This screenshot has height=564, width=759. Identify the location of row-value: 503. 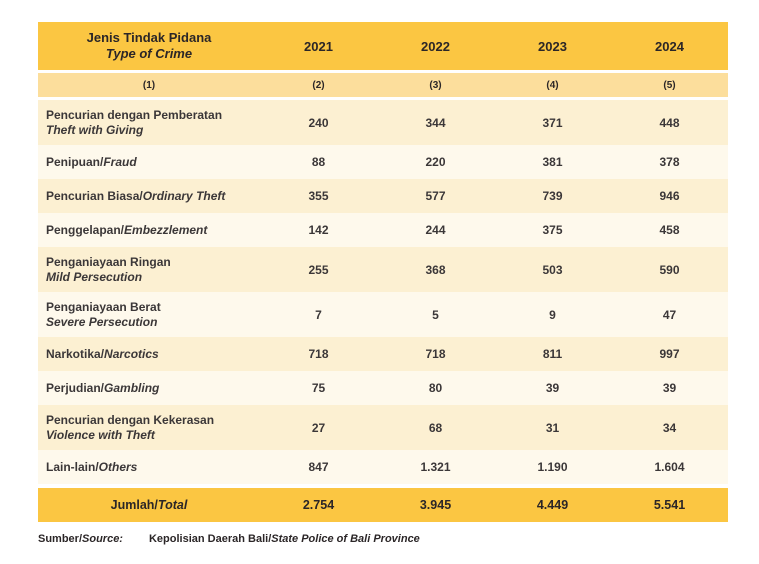
(552, 269).